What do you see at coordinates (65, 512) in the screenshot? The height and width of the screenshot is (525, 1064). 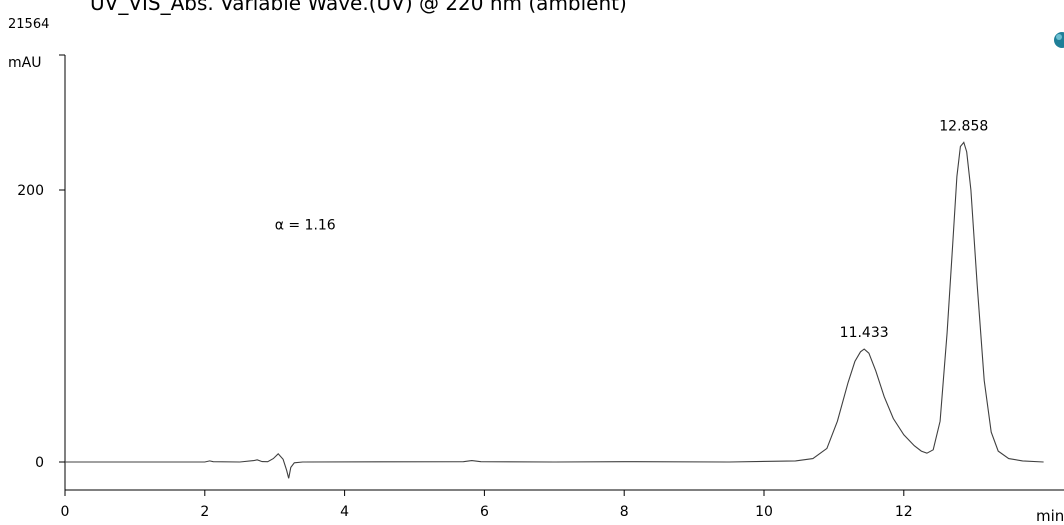 I see `x-tick-label: 0` at bounding box center [65, 512].